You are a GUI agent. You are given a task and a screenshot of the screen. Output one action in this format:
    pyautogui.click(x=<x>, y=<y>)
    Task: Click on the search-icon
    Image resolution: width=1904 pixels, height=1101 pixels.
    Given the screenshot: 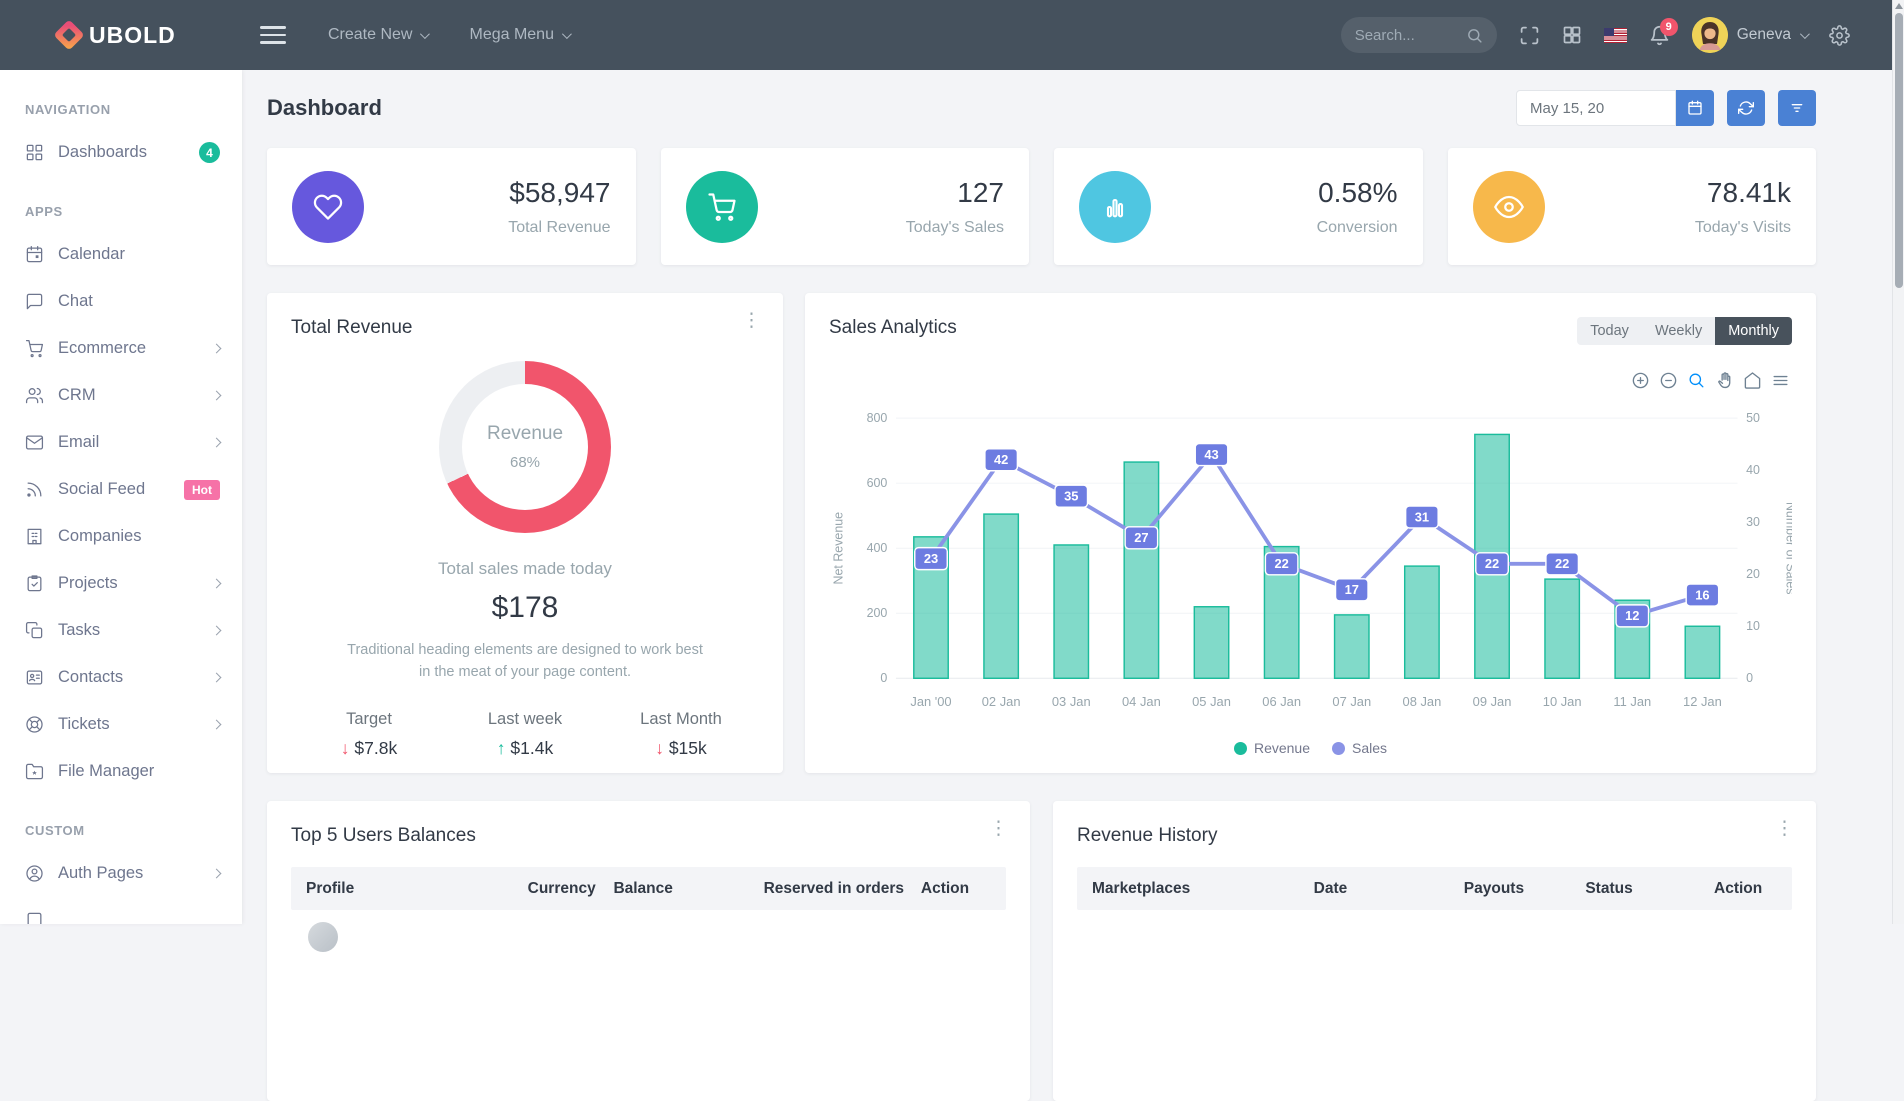 What is the action you would take?
    pyautogui.click(x=1474, y=35)
    